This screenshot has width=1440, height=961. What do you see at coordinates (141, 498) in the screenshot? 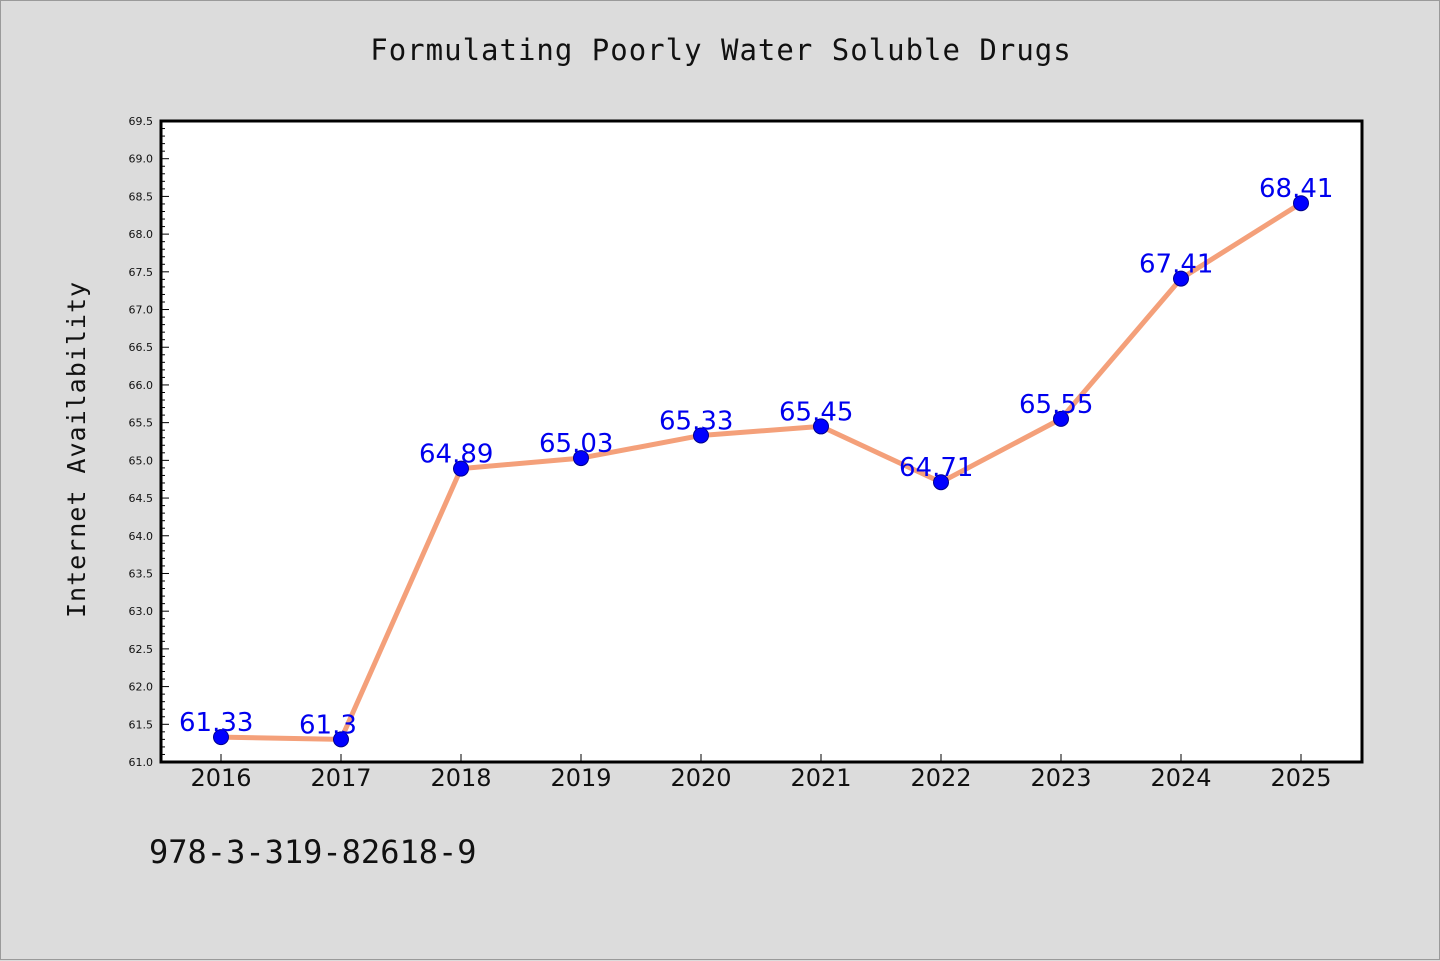
I see `y-tick-label: 64.5` at bounding box center [141, 498].